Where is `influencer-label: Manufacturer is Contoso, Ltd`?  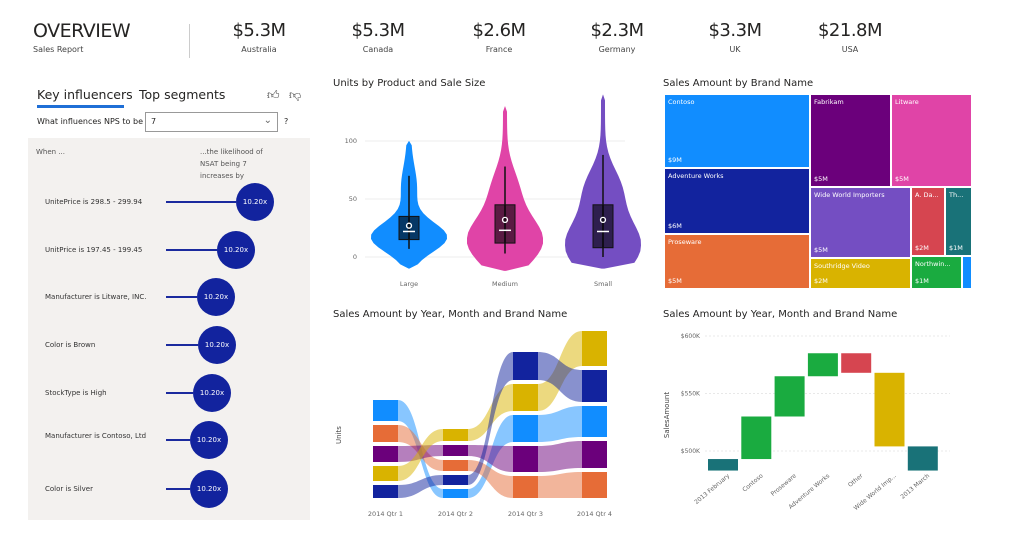
influencer-label: Manufacturer is Contoso, Ltd is located at coordinates (96, 436).